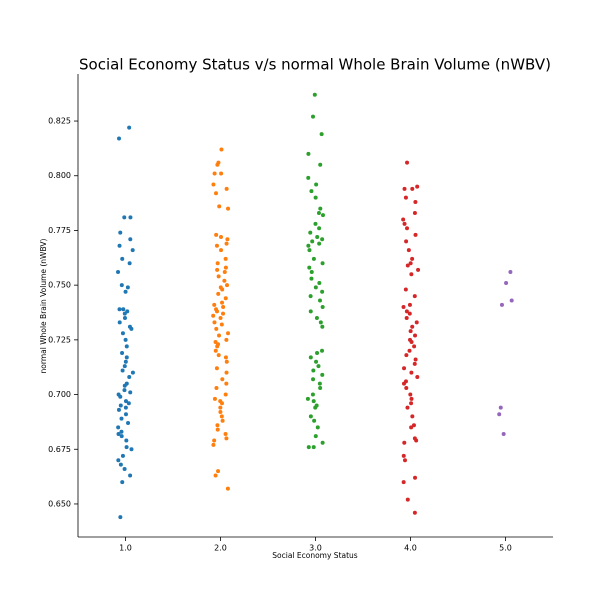 This screenshot has width=615, height=615. I want to click on y-tick-label: 0.675, so click(59, 449).